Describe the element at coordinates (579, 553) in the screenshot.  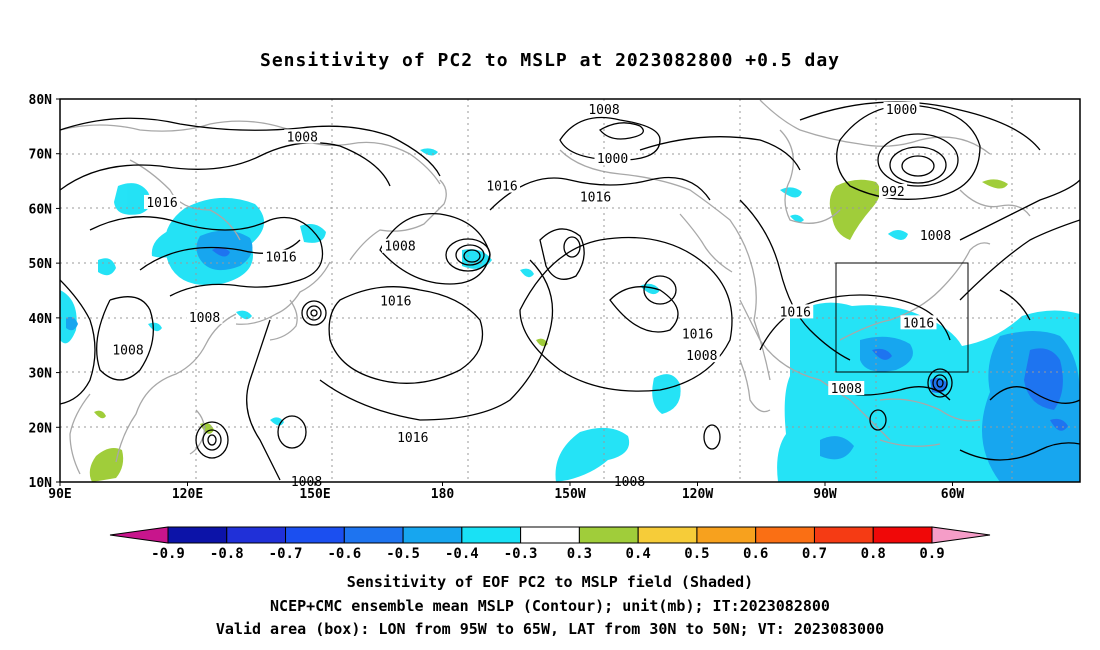
I see `colorbar-label: 0.3` at that location.